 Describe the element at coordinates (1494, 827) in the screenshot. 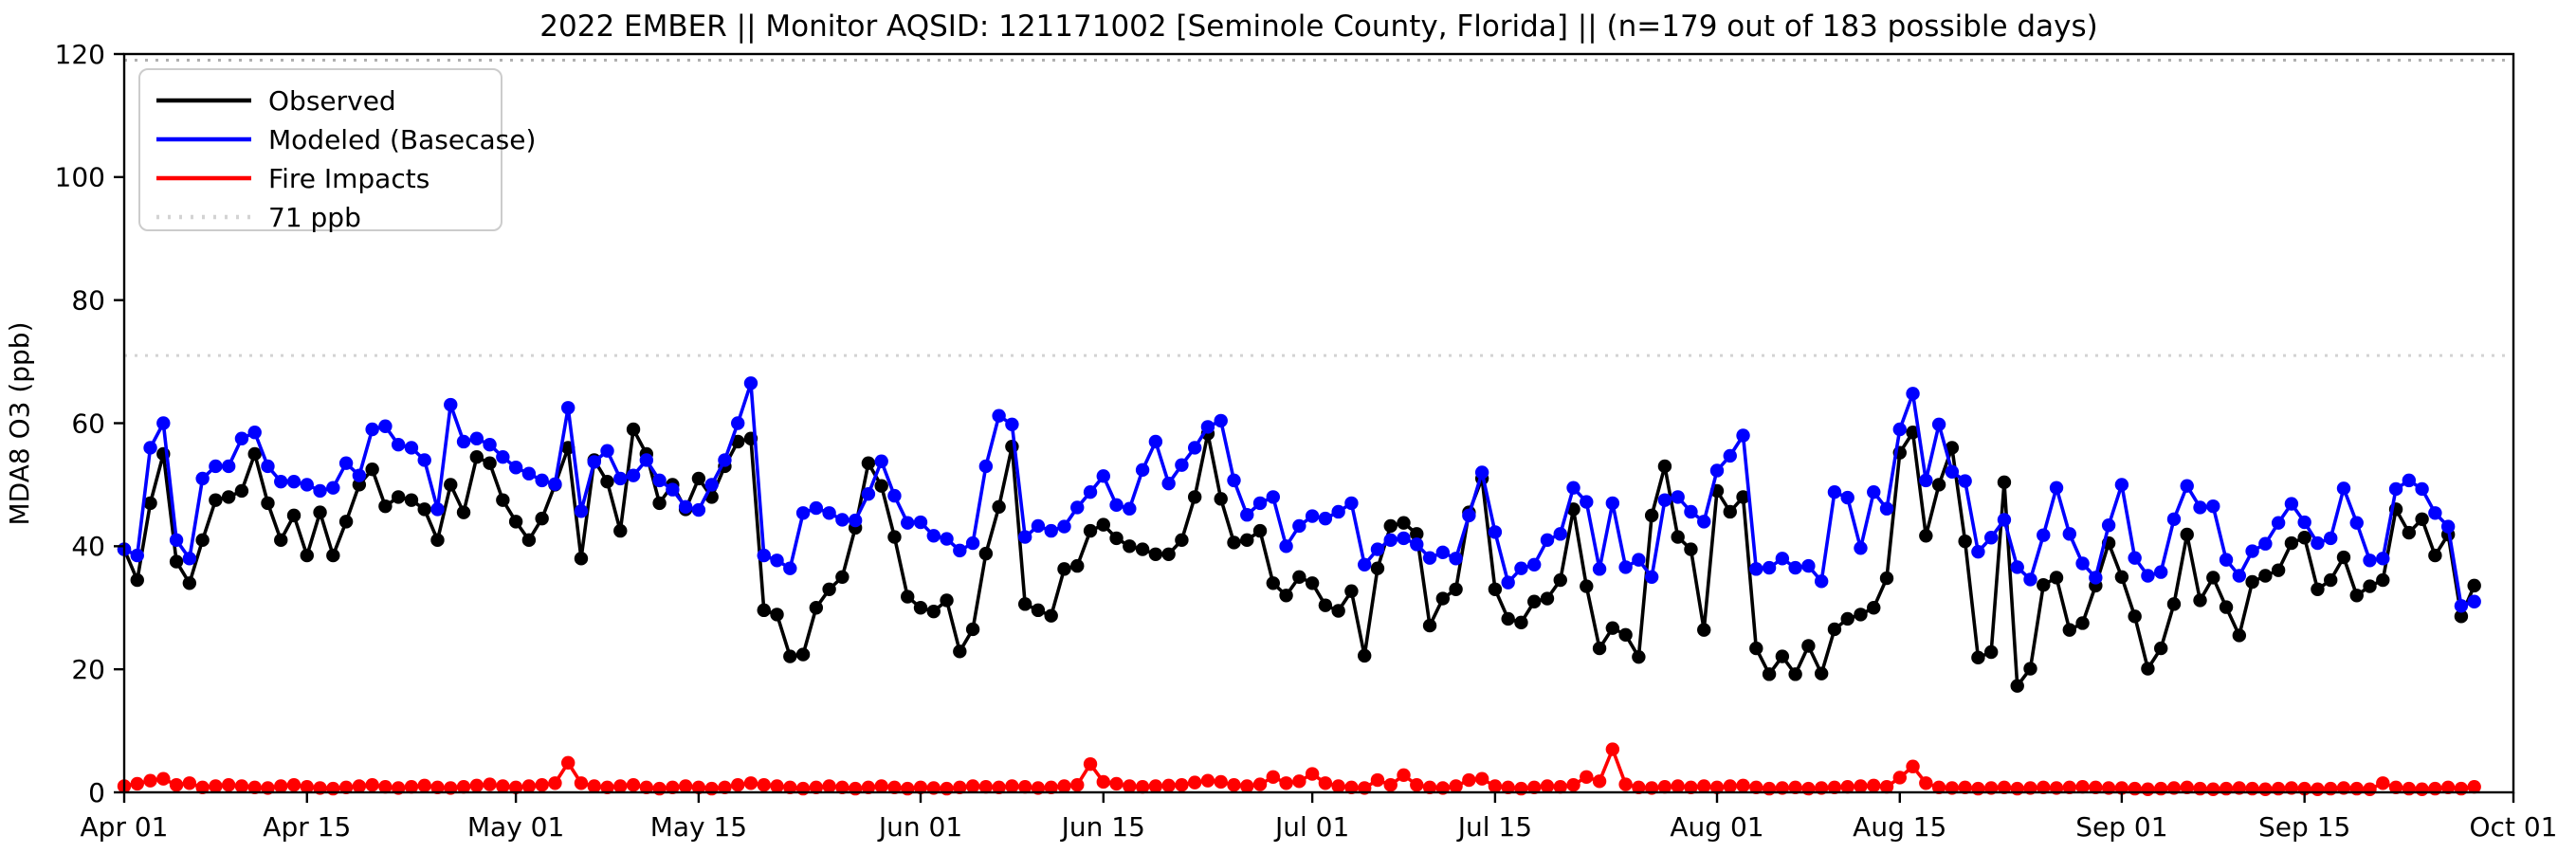

I see `x-tick-label: Jul 15` at that location.